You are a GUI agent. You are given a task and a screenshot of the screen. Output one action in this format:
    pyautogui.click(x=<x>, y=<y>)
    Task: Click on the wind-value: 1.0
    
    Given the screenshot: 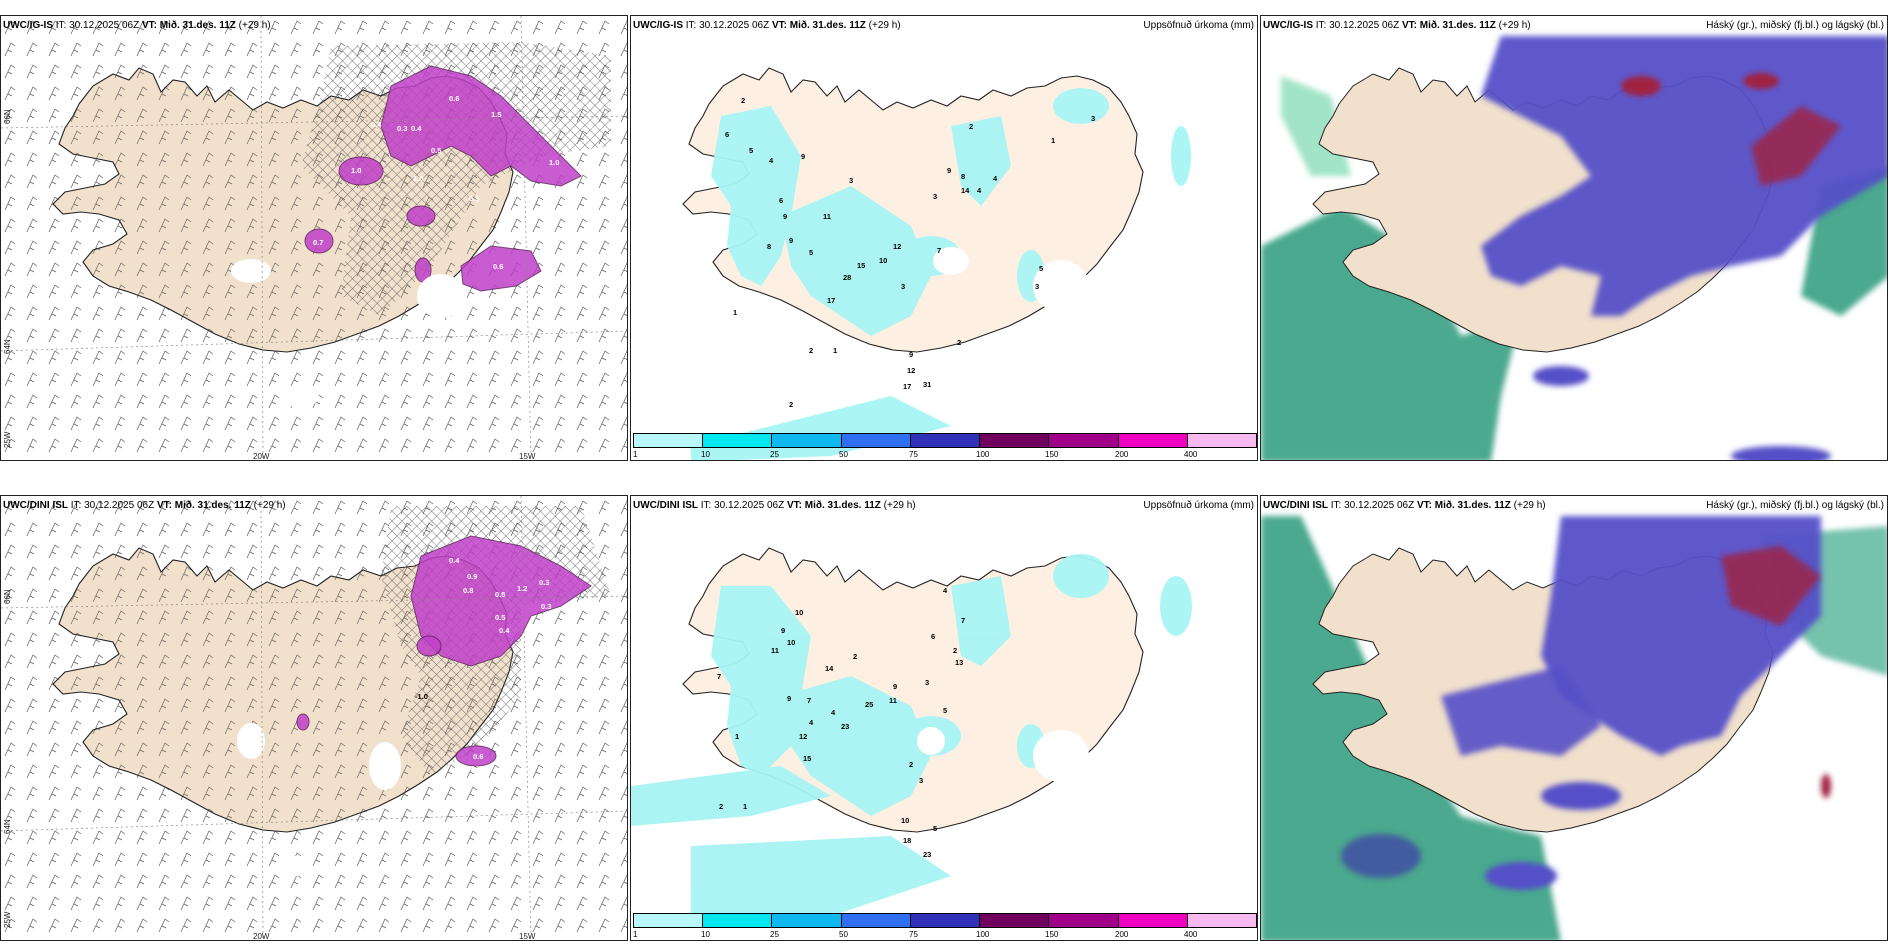 What is the action you would take?
    pyautogui.click(x=356, y=170)
    